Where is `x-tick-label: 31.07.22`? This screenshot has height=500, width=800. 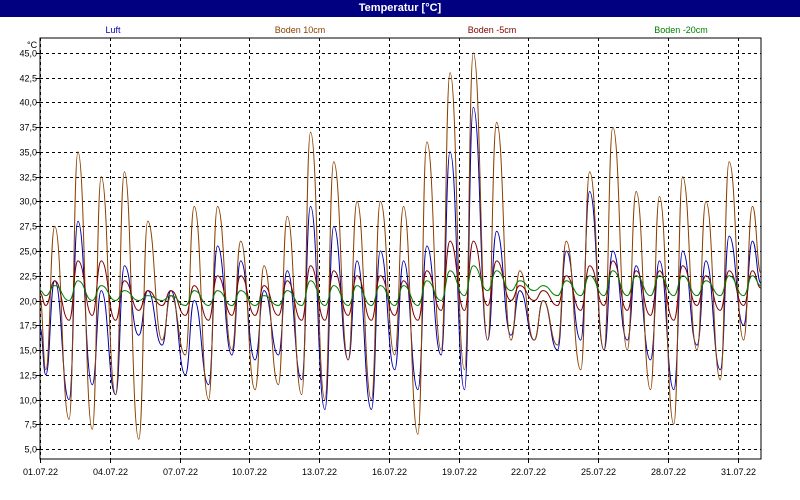 x-tick-label: 31.07.22 is located at coordinates (738, 472).